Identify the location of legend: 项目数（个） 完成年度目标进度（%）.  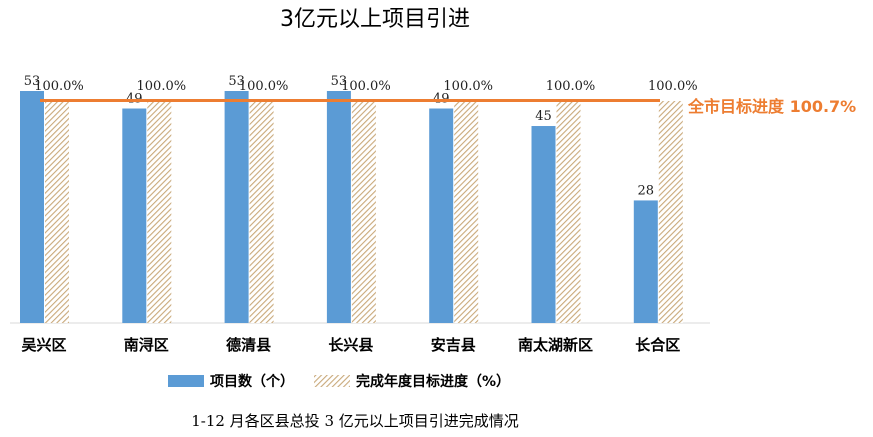
(339, 381).